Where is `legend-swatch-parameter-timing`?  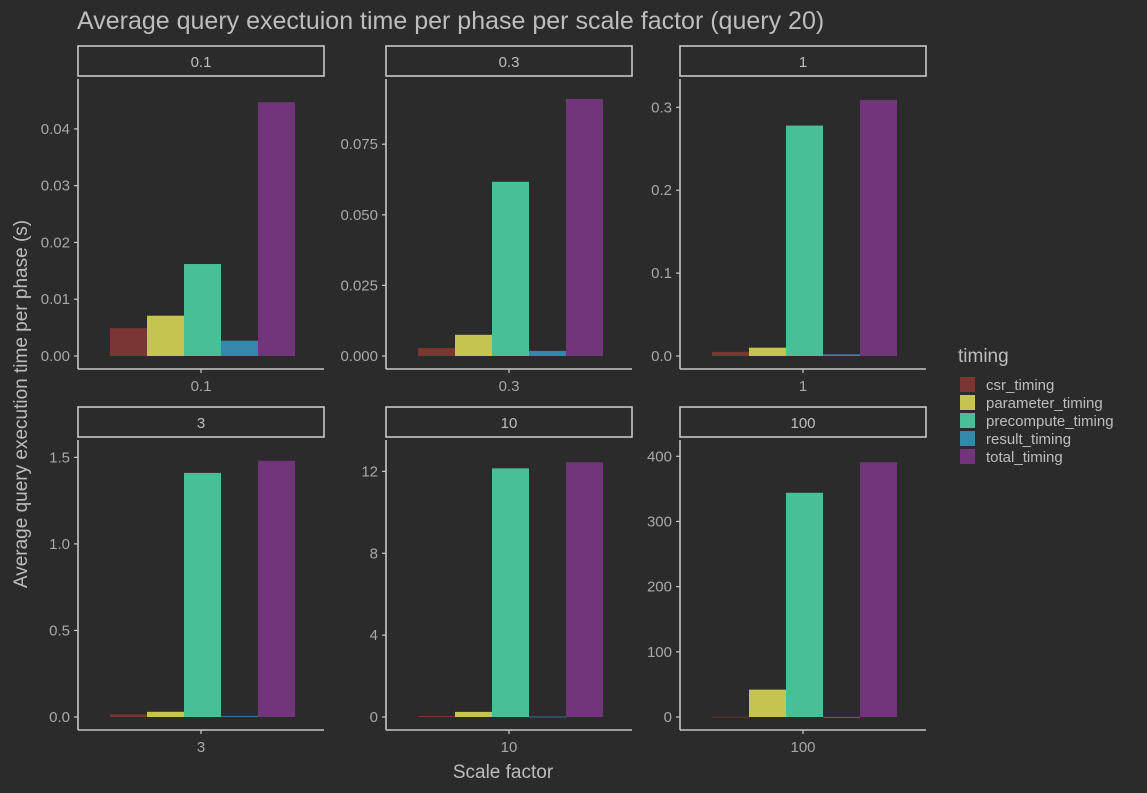
legend-swatch-parameter-timing is located at coordinates (967, 402).